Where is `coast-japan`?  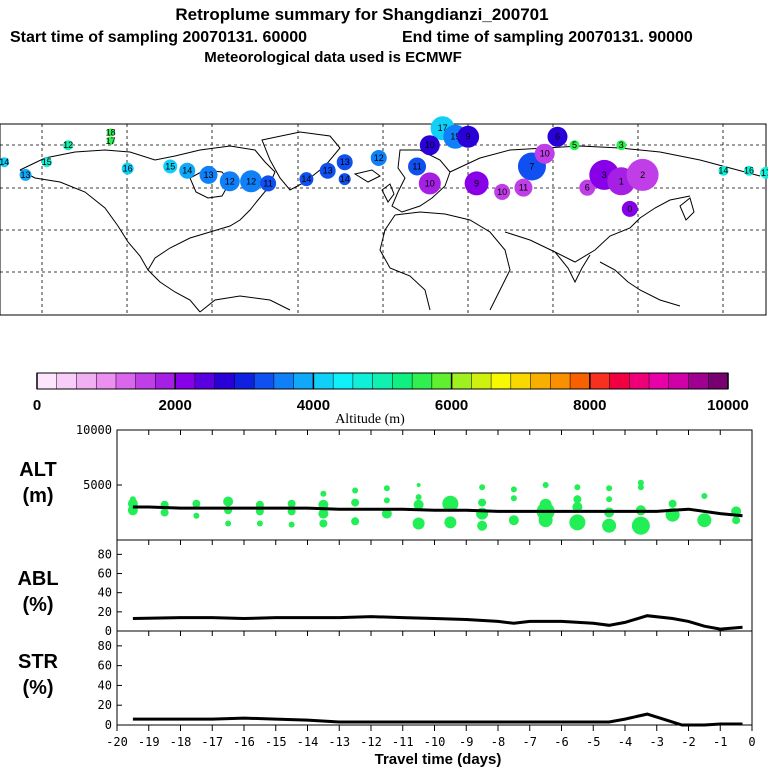
coast-japan is located at coordinates (687, 209).